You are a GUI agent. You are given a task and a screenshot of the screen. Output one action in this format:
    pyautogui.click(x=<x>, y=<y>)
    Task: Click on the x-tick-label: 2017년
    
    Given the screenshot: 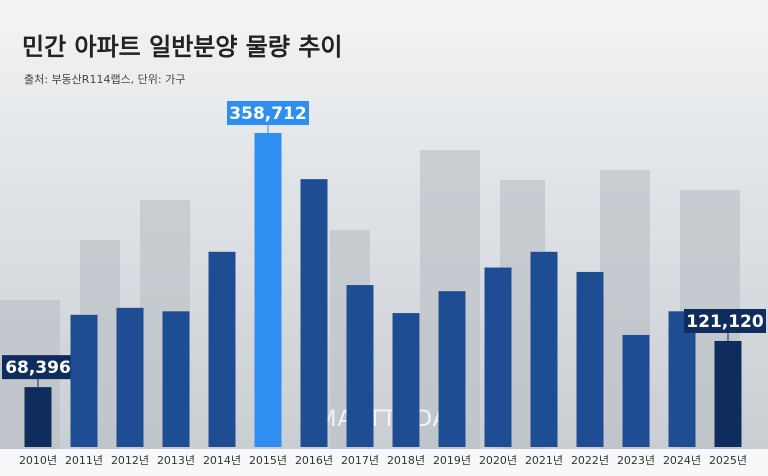 What is the action you would take?
    pyautogui.click(x=360, y=460)
    